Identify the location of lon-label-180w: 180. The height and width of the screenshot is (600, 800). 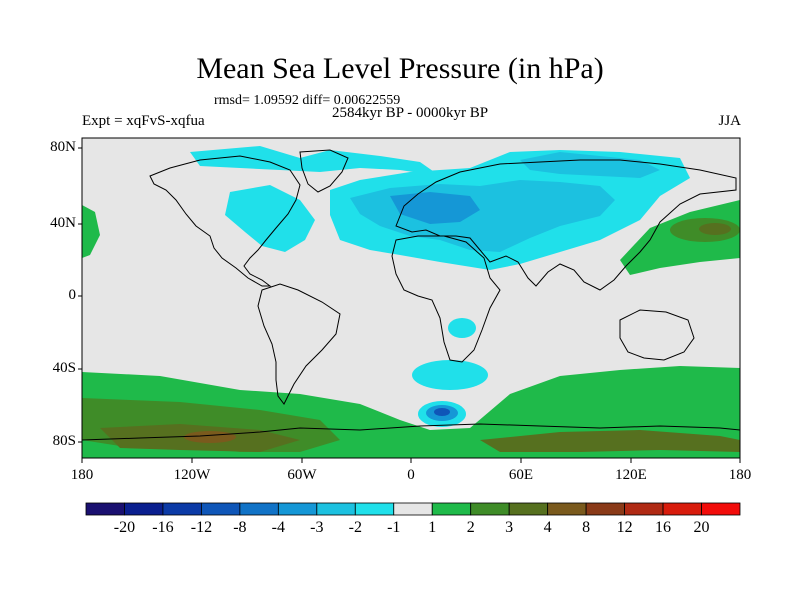
(82, 475).